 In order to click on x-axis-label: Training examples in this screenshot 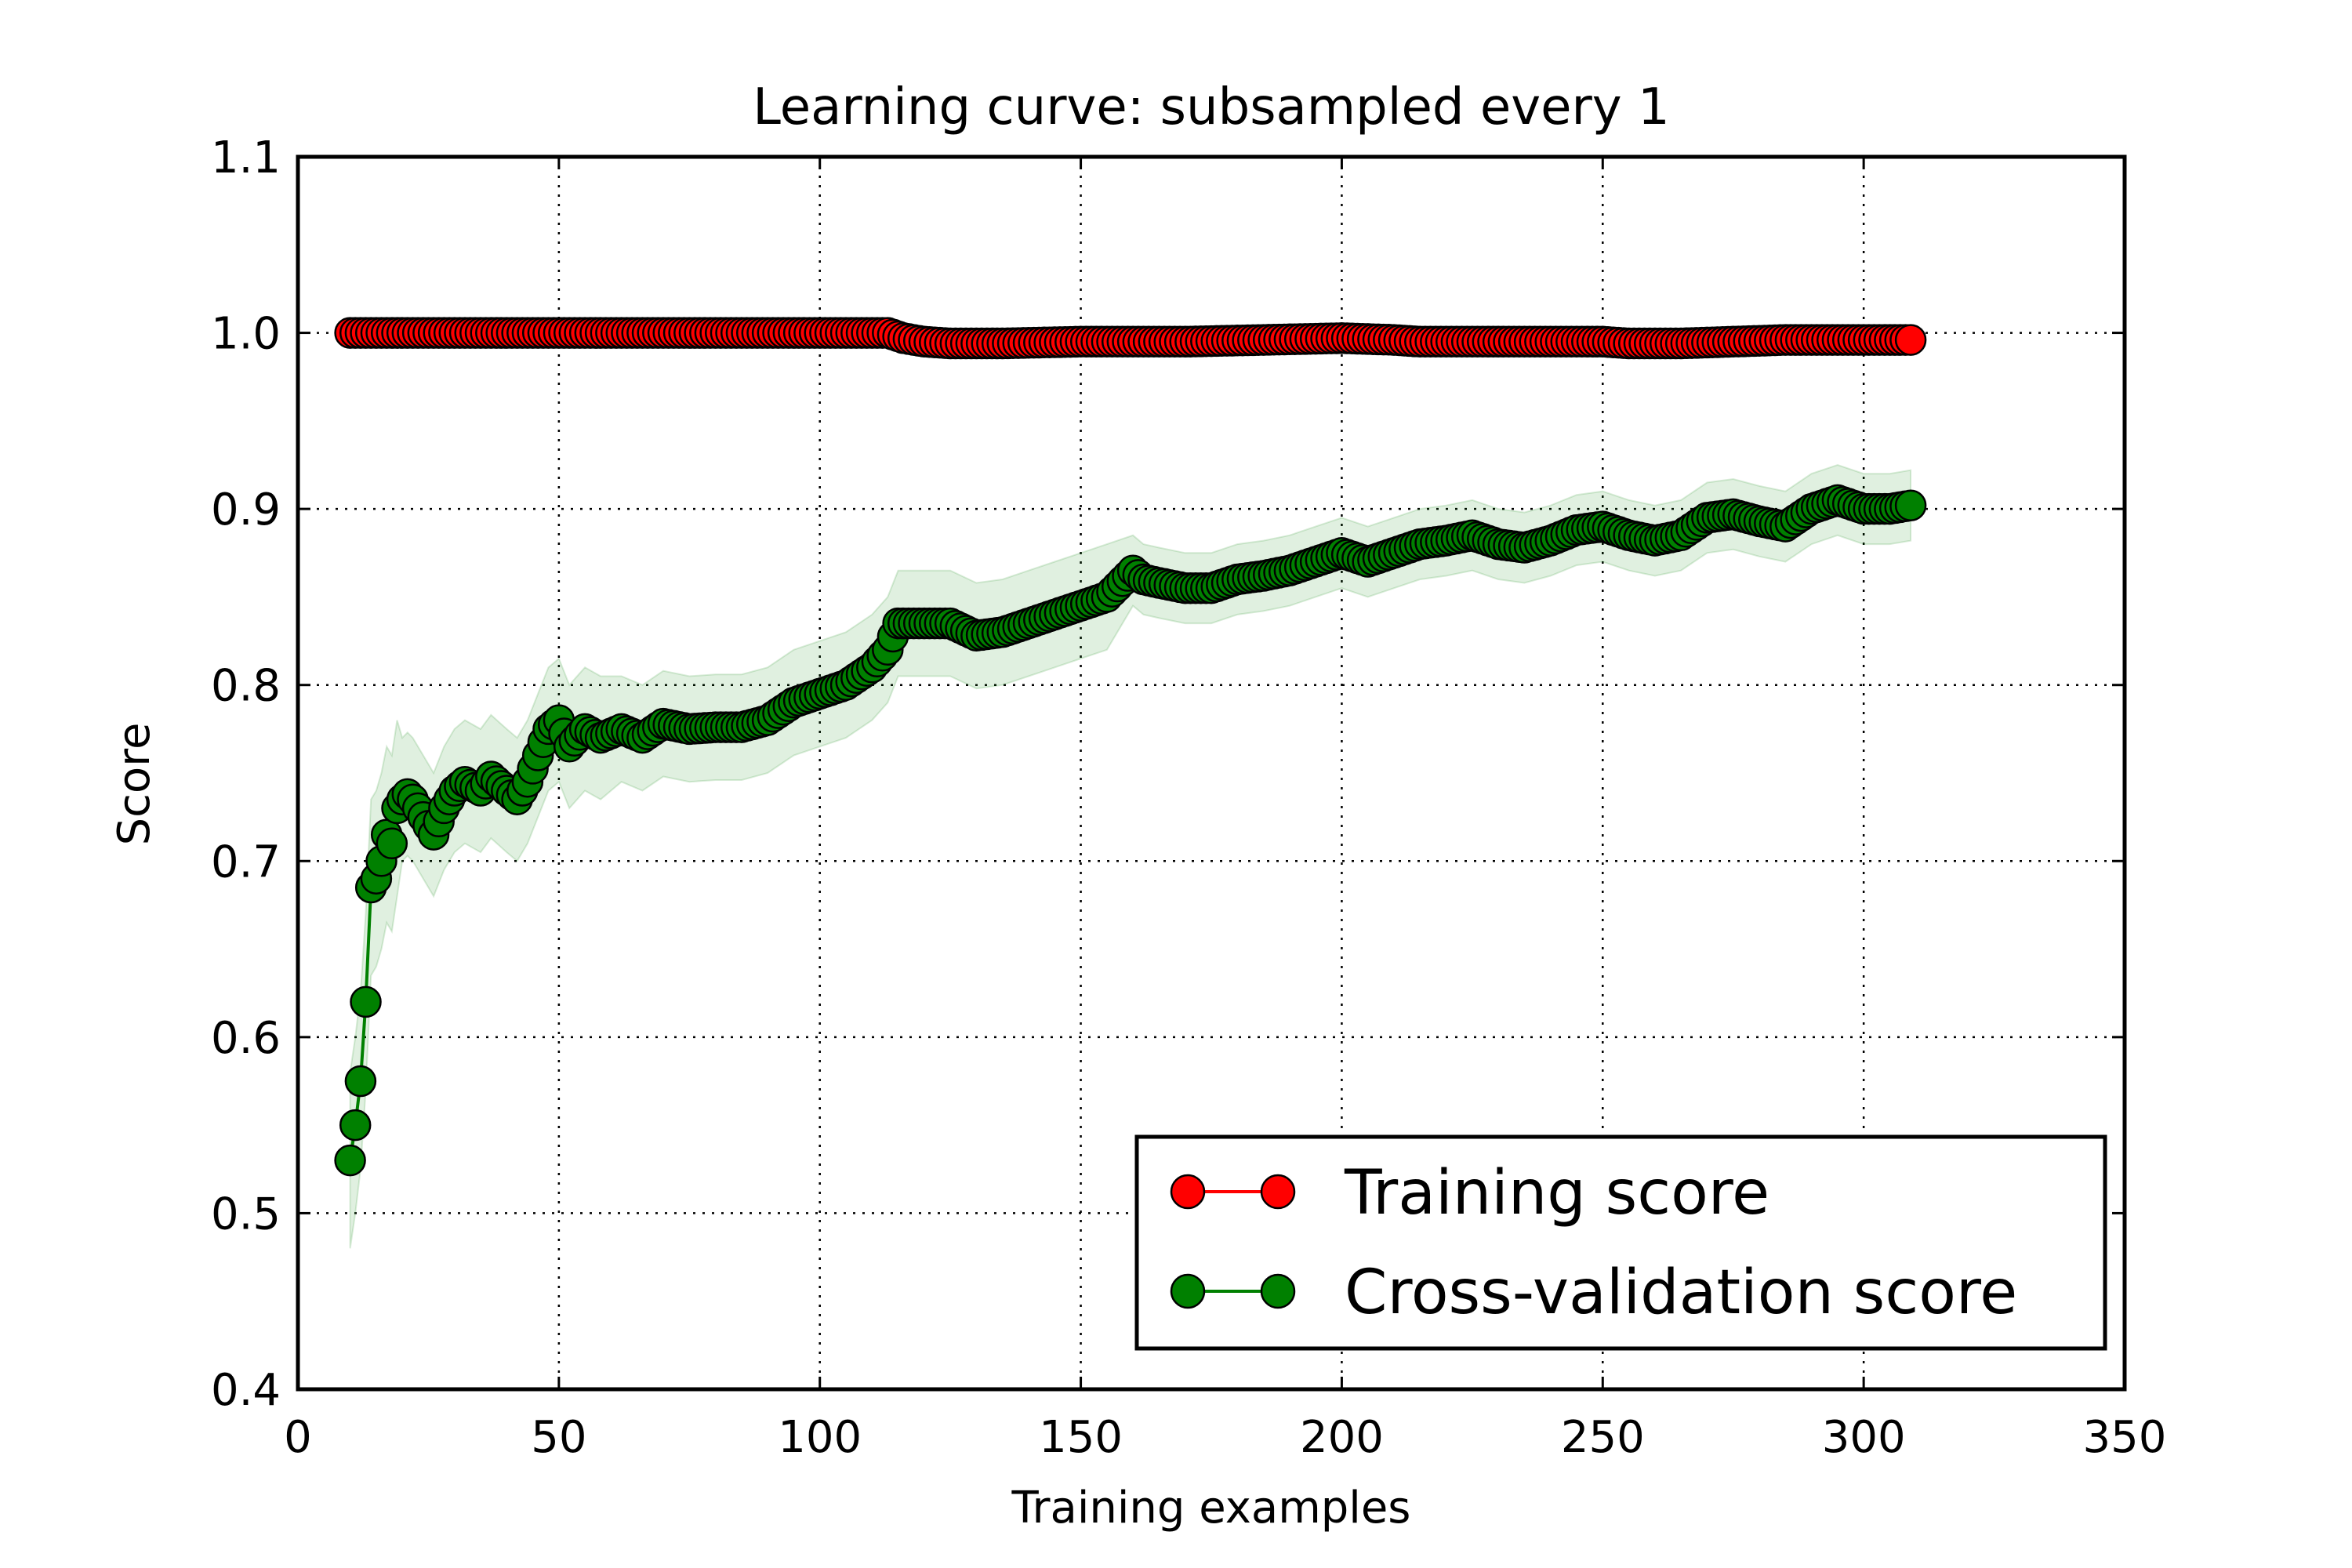, I will do `click(1211, 1508)`.